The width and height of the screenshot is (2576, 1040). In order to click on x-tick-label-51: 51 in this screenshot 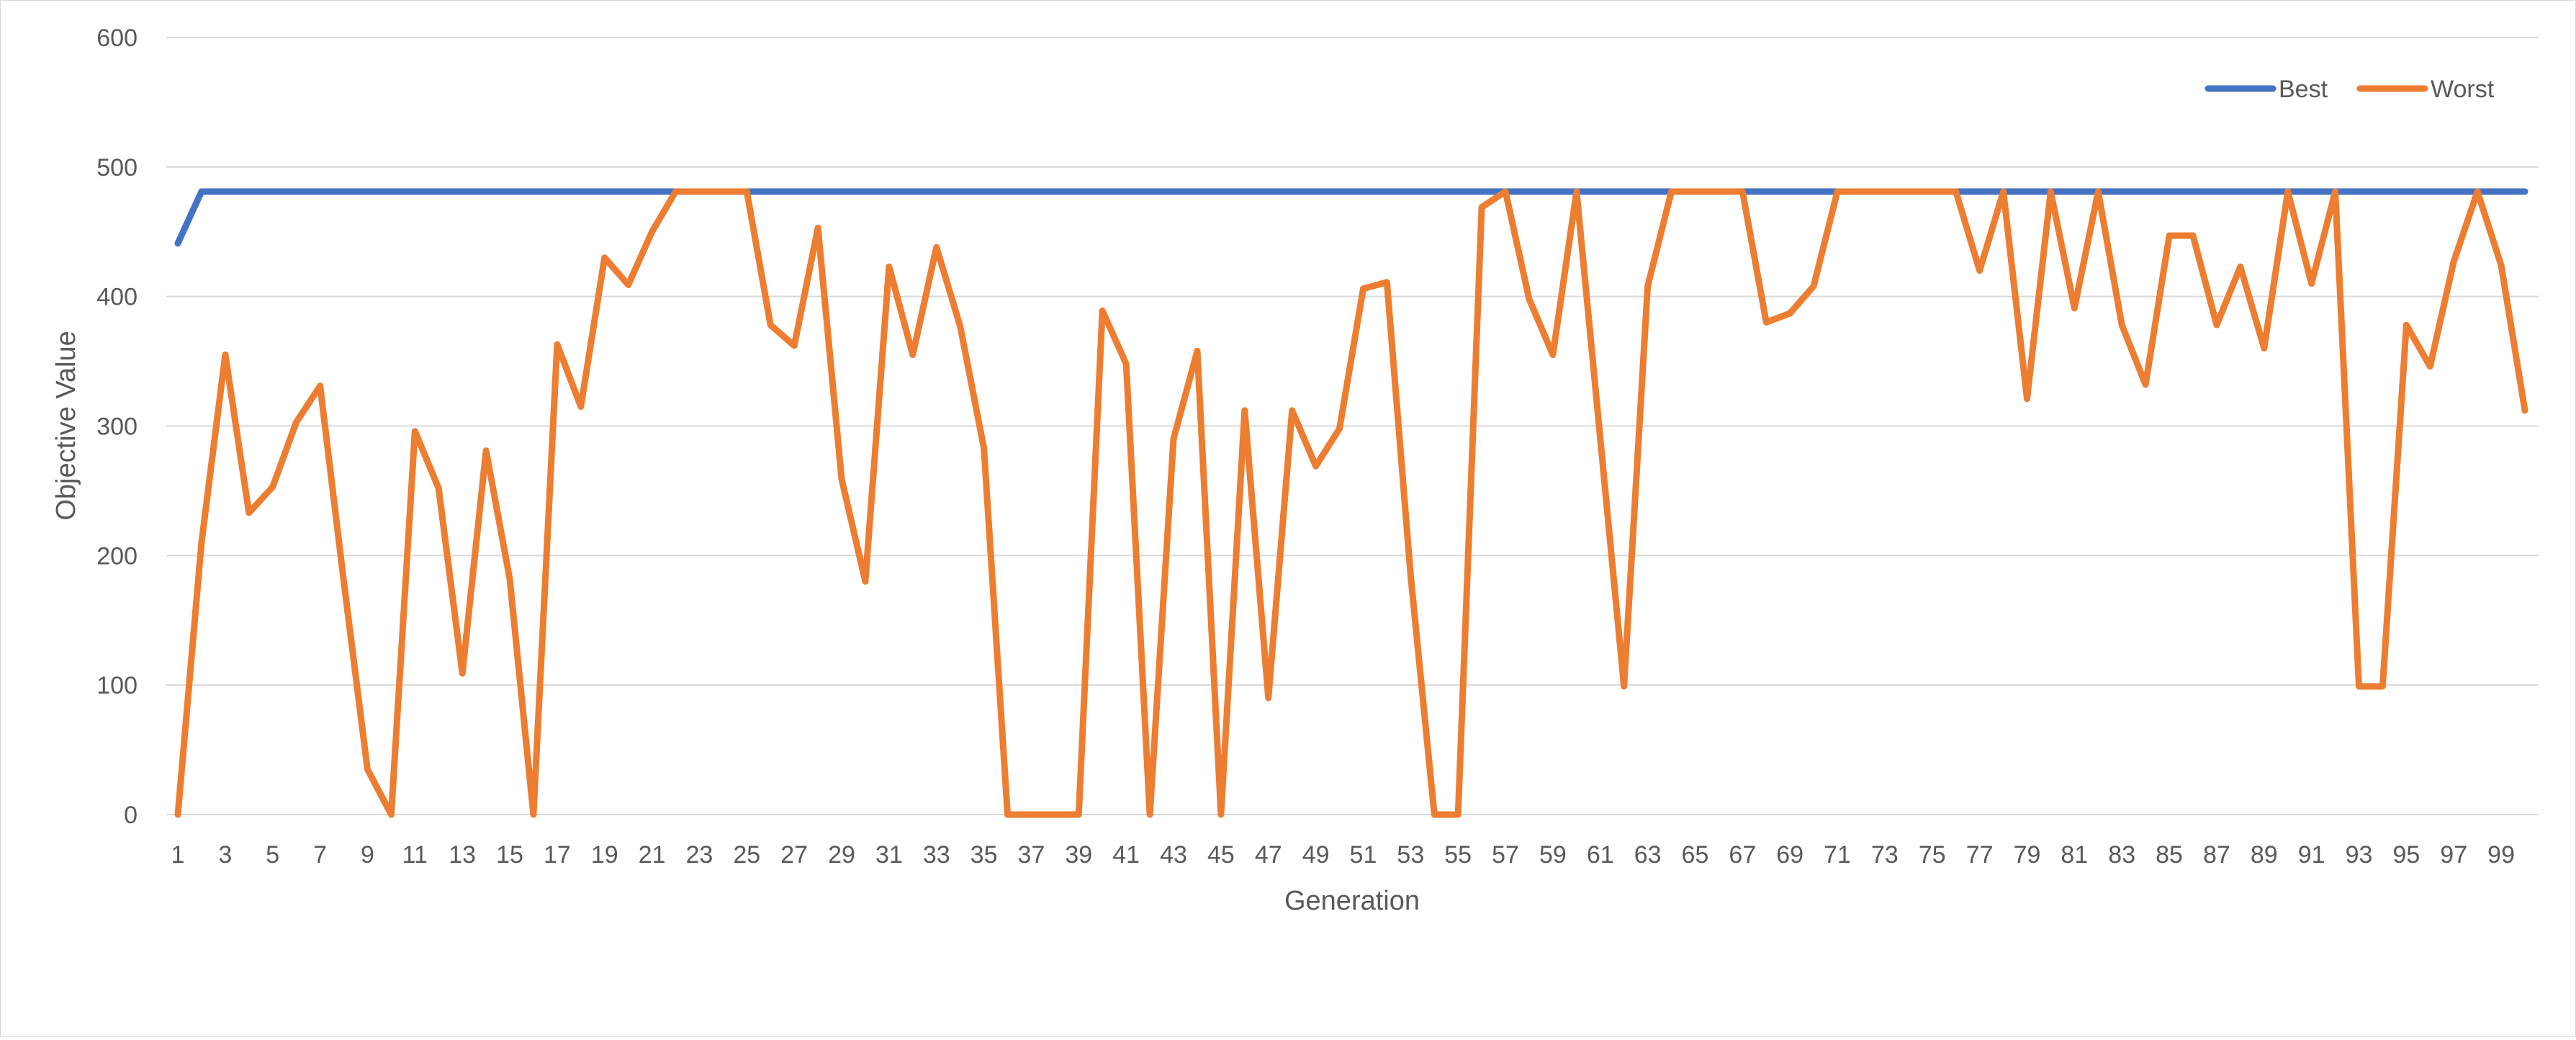, I will do `click(1363, 855)`.